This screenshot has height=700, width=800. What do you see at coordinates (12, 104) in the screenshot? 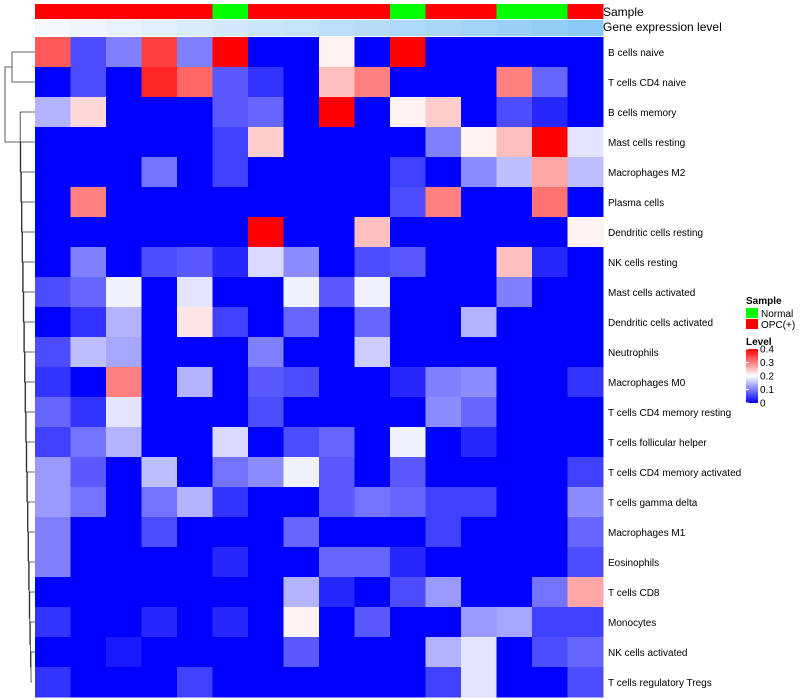
I see `dendrogram-root` at bounding box center [12, 104].